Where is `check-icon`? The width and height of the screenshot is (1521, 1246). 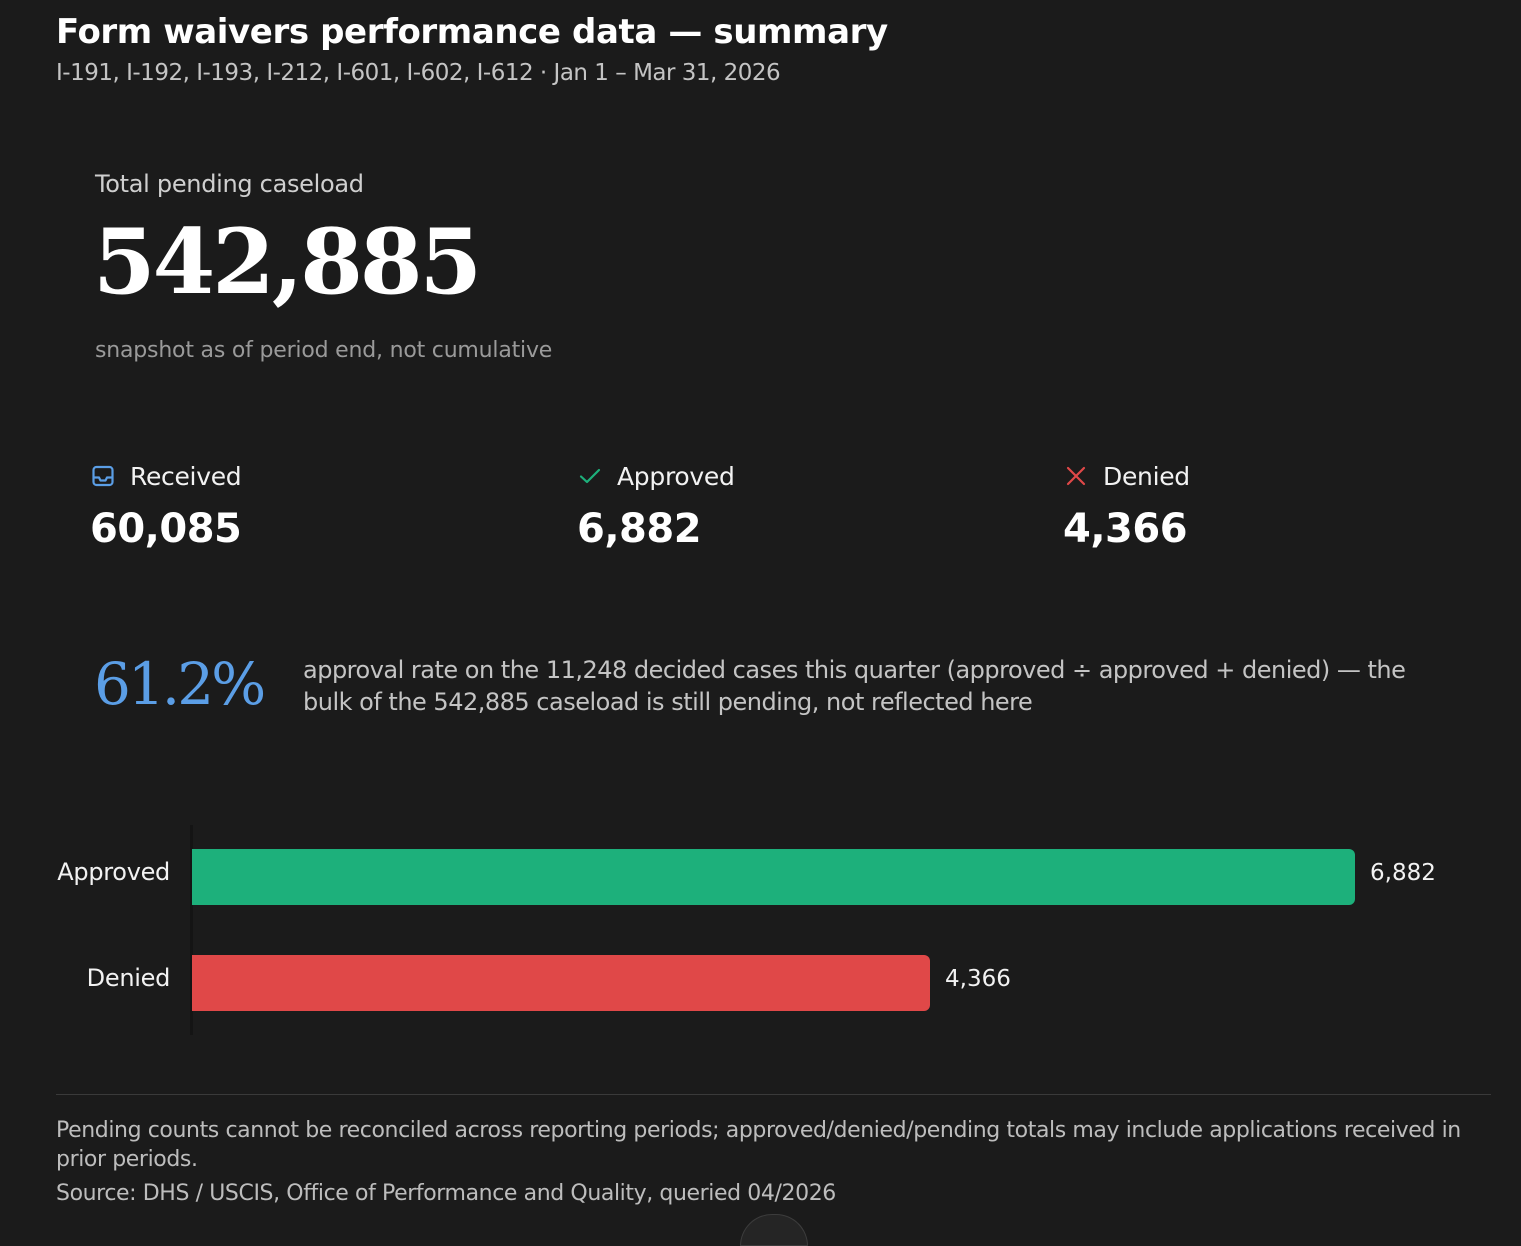 check-icon is located at coordinates (590, 476).